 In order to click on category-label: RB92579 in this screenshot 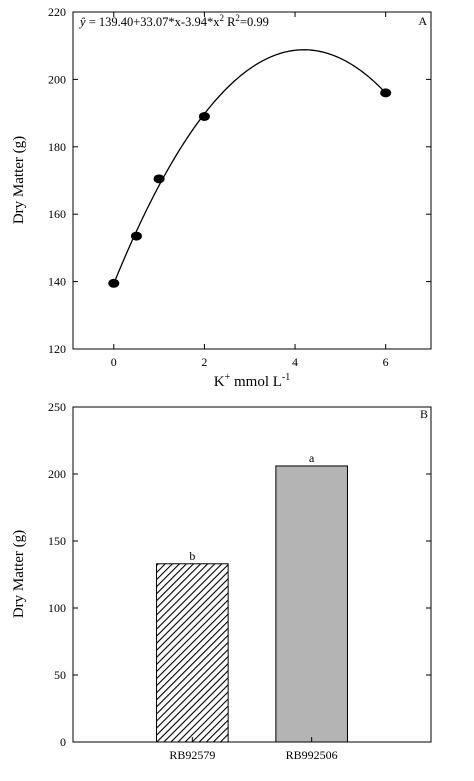, I will do `click(192, 755)`.